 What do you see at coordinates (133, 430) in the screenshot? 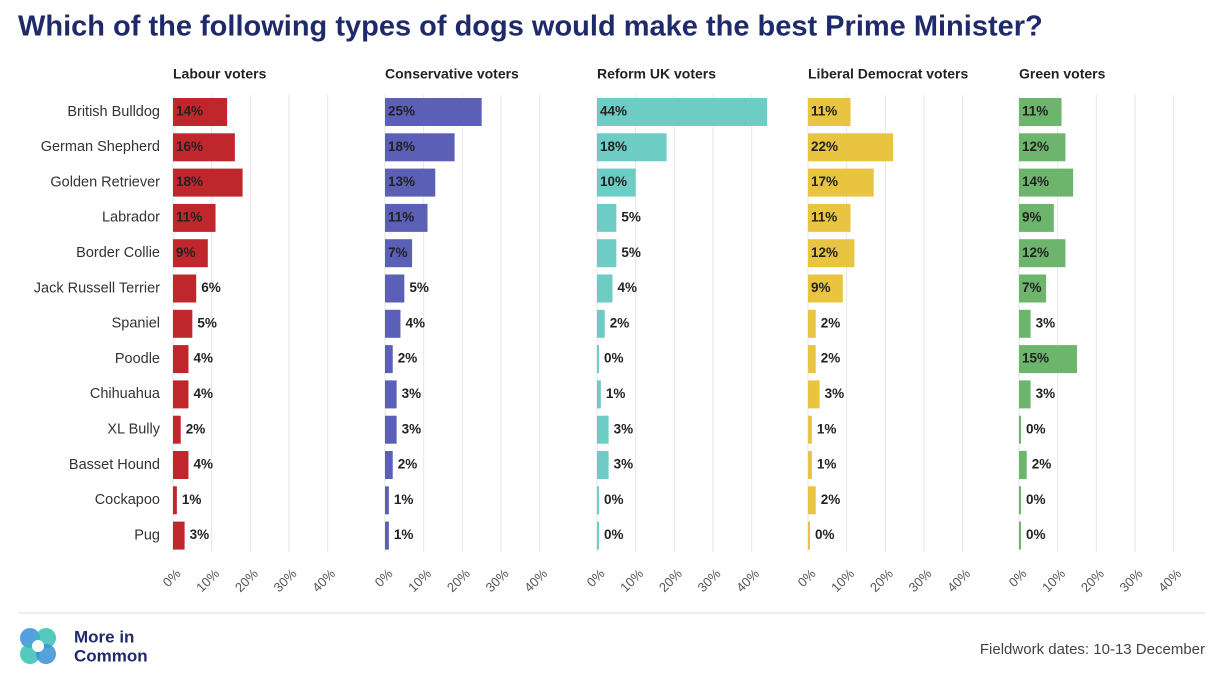
I see `category-label: XL Bully` at bounding box center [133, 430].